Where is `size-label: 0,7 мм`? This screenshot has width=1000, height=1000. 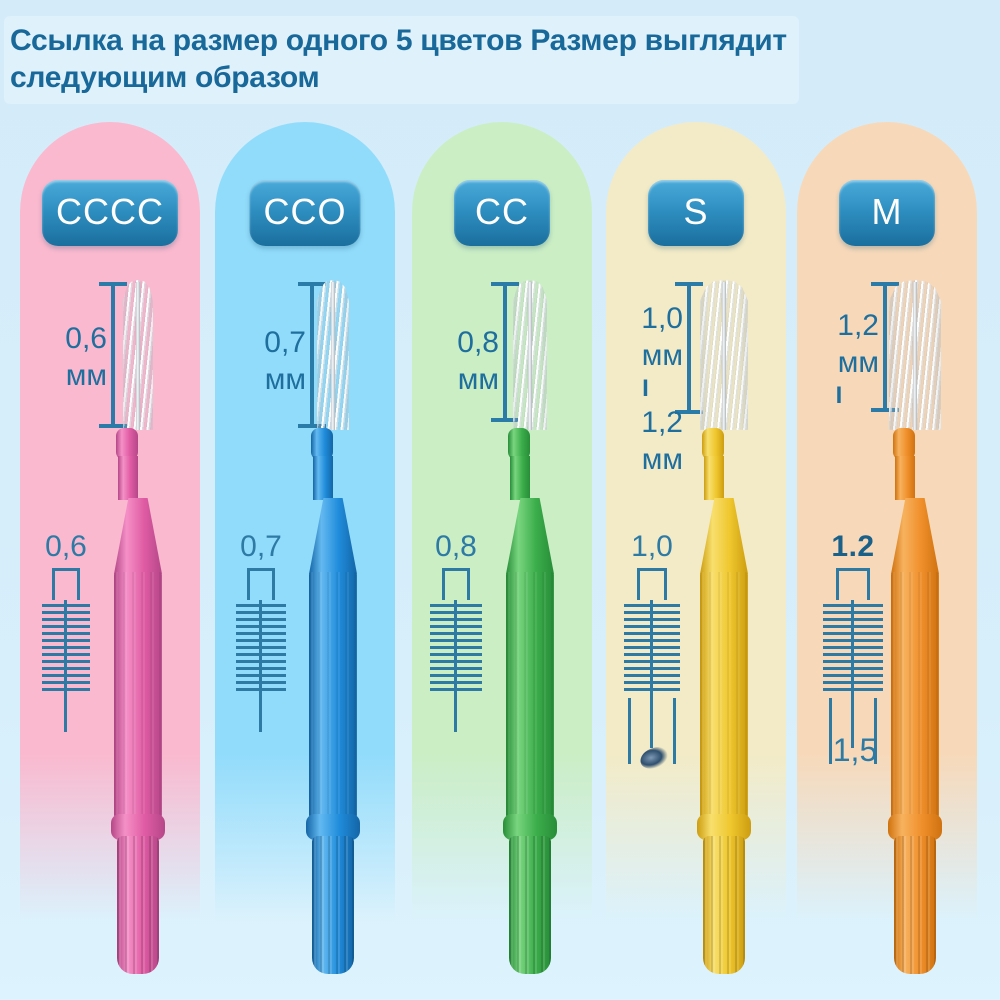 size-label: 0,7 мм is located at coordinates (261, 361).